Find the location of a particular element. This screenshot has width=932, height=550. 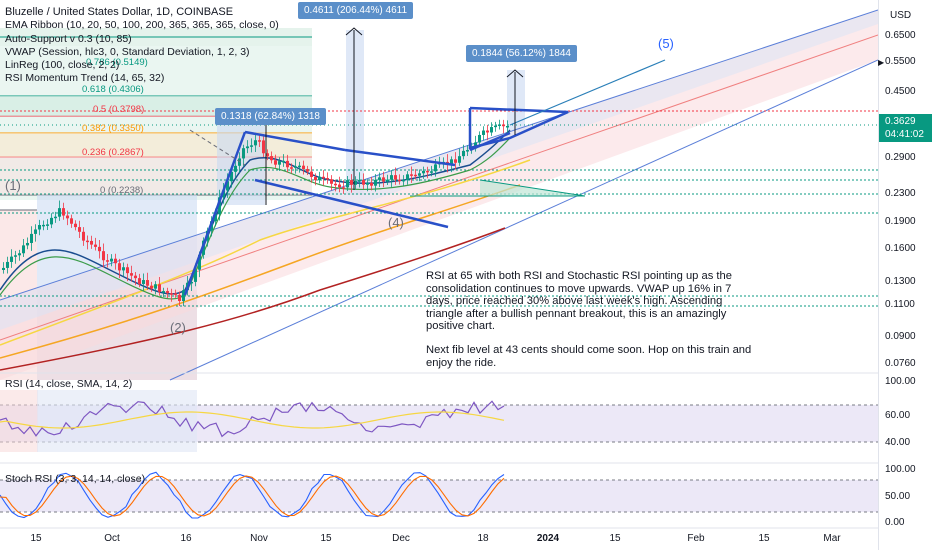

indicator-rsi-momentum: RSI Momentum Trend (14, 65, 32) is located at coordinates (85, 78).